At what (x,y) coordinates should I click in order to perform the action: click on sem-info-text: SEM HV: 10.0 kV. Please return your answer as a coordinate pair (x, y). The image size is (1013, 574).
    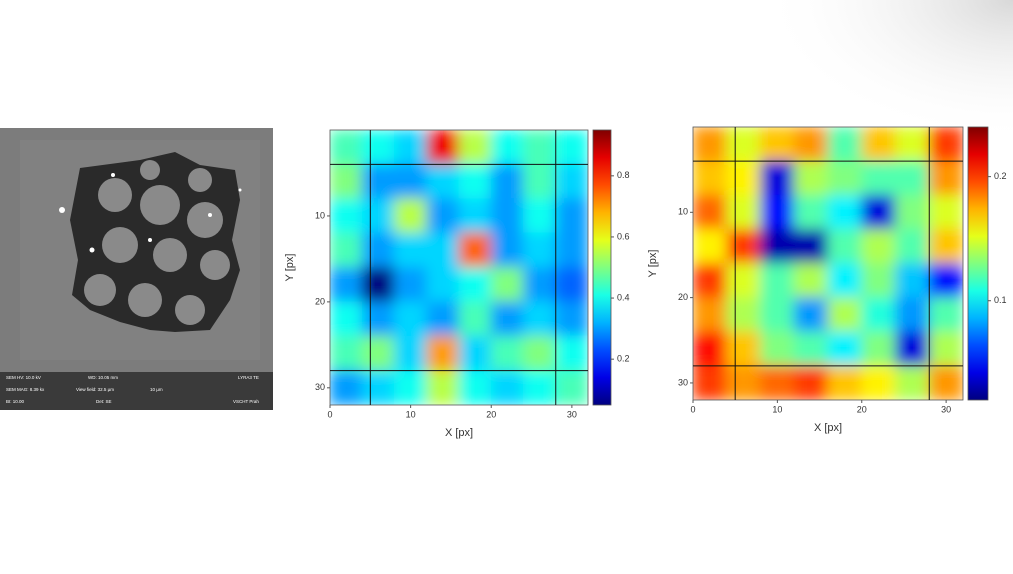
    Looking at the image, I should click on (23, 377).